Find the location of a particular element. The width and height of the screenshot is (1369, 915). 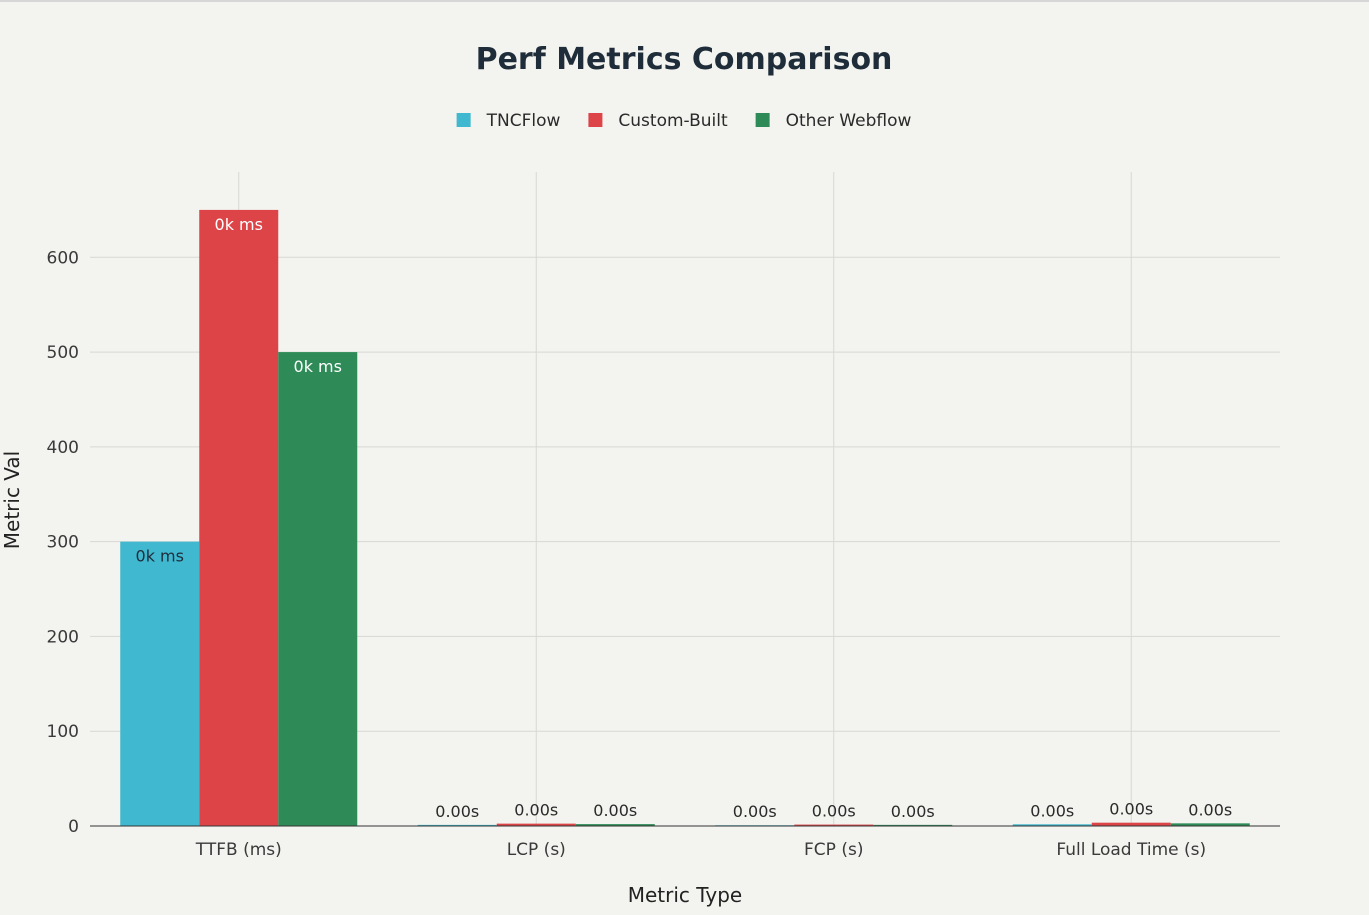

x-tick-label: TTFB (ms) is located at coordinates (238, 850).